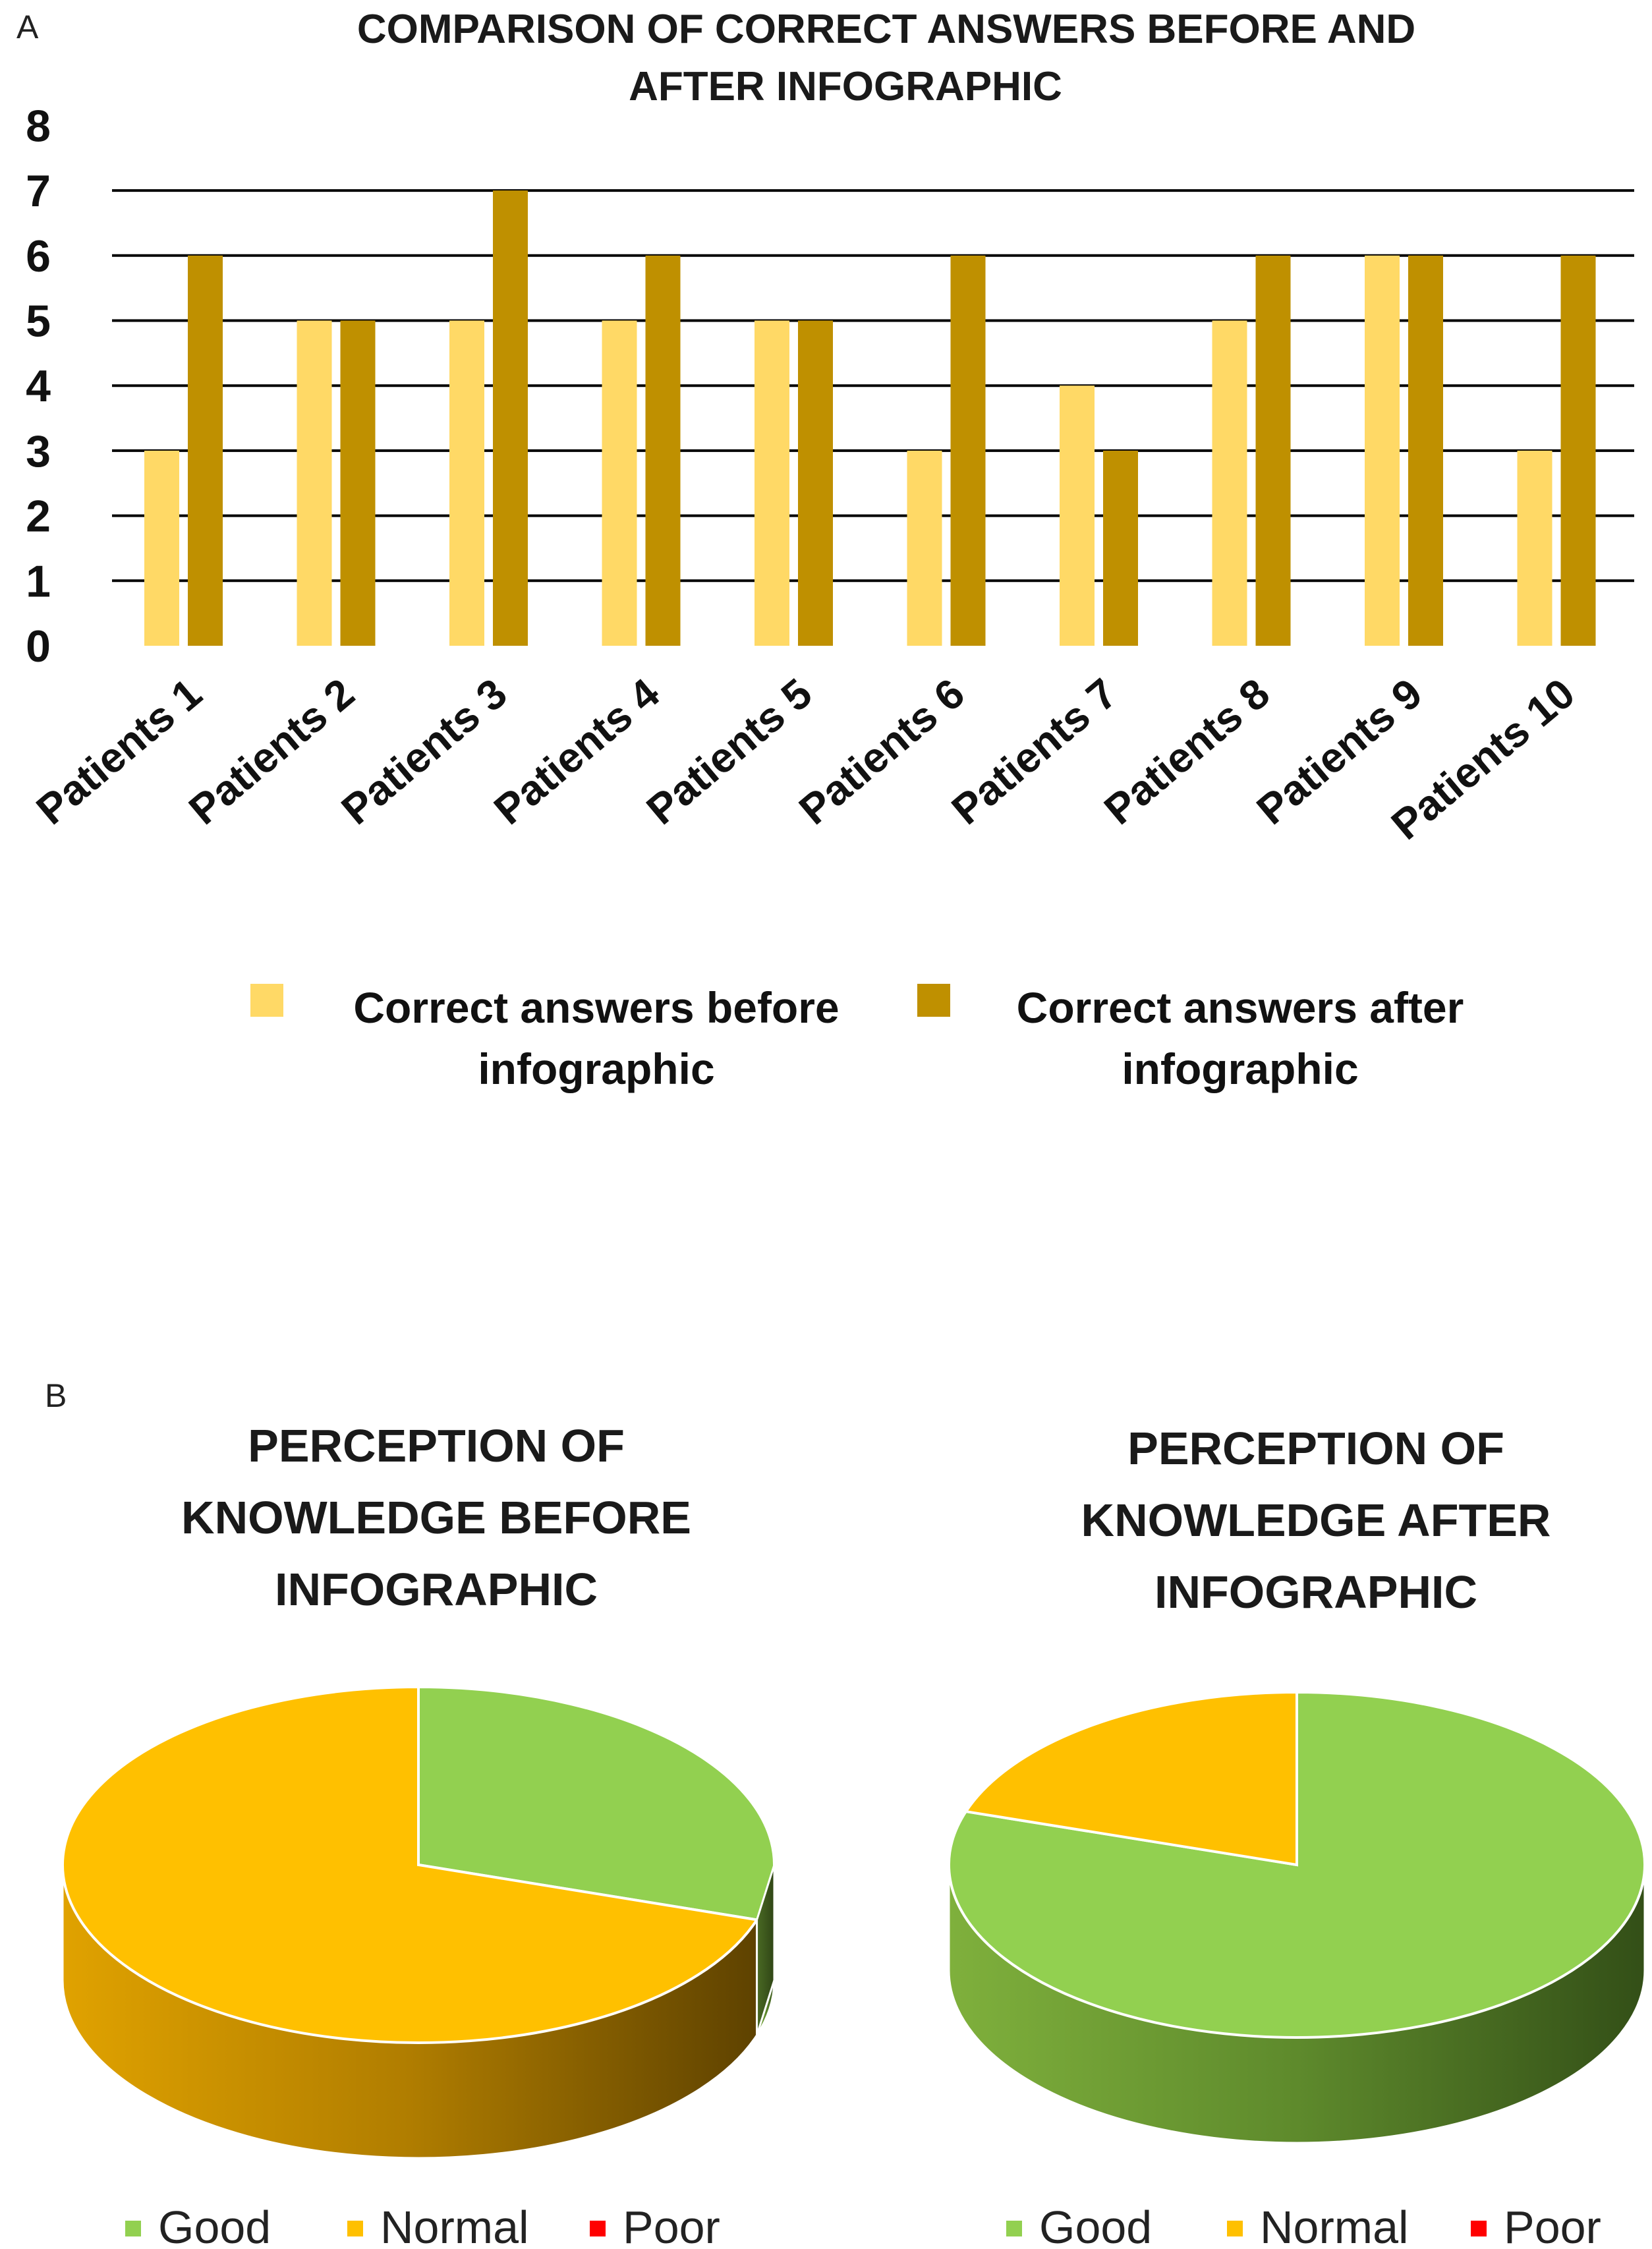 The image size is (1652, 2249). I want to click on x-tick-label: Patients 1, so click(119, 751).